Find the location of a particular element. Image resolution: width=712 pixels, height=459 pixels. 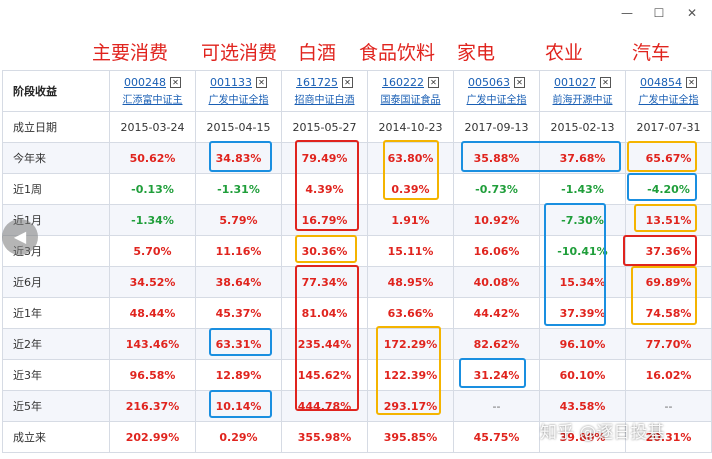

inception-date-cell: 2014-10-23 is located at coordinates (410, 127).